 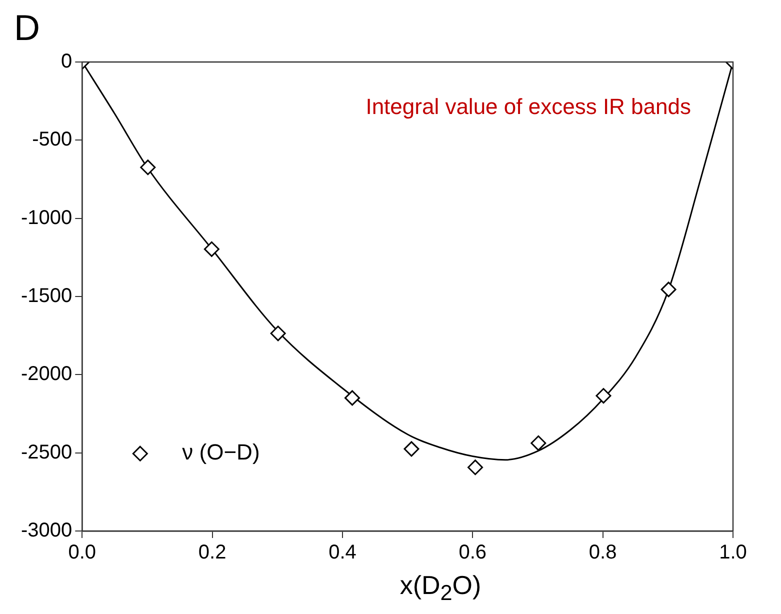 I want to click on y-tick-label: -1500, so click(x=46, y=296).